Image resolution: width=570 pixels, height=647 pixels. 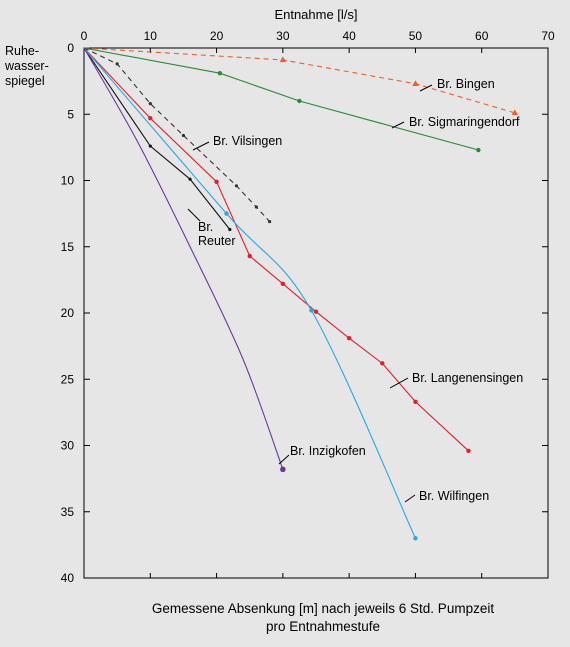 What do you see at coordinates (283, 469) in the screenshot?
I see `data-point-br-inzigkofen` at bounding box center [283, 469].